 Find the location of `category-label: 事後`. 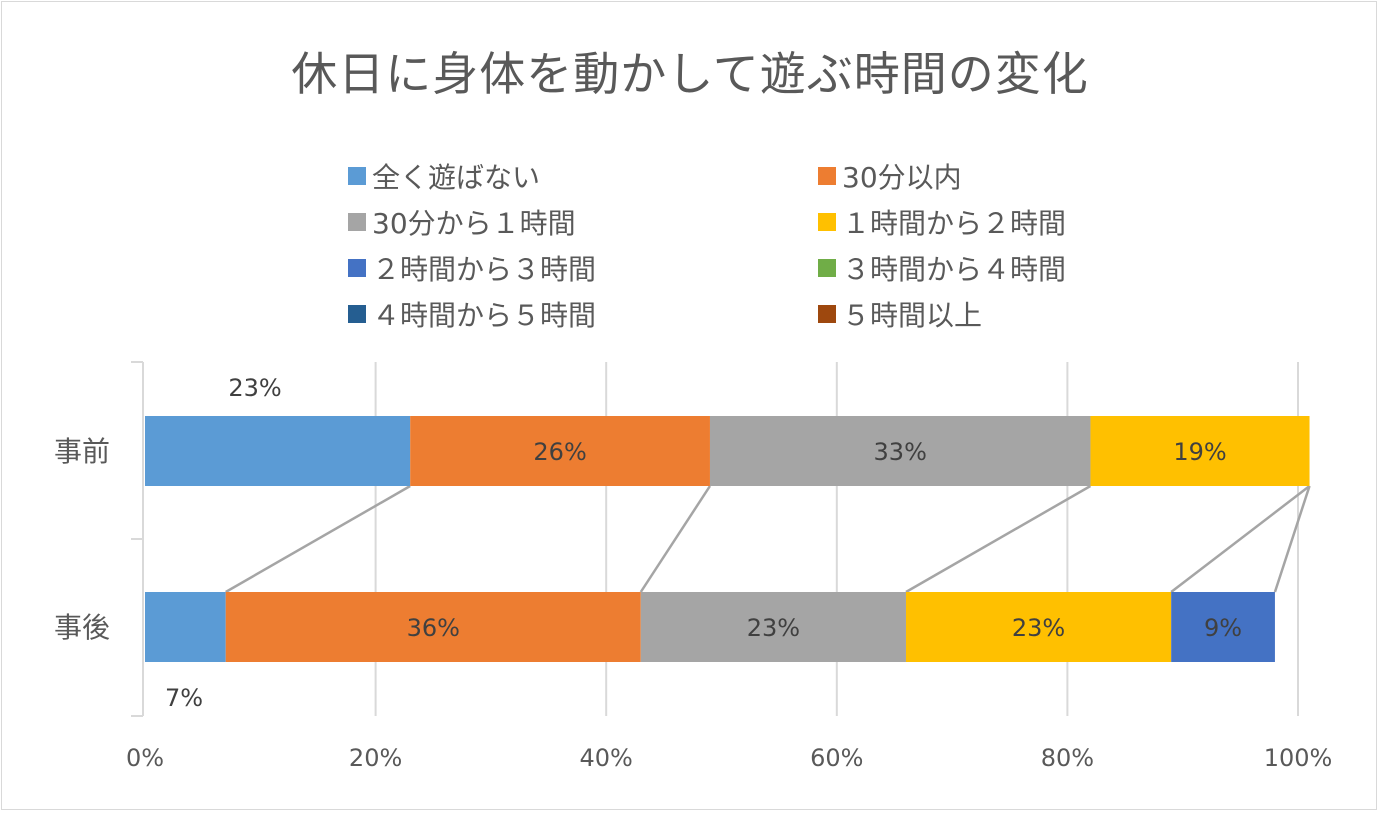

category-label: 事後 is located at coordinates (82, 627).